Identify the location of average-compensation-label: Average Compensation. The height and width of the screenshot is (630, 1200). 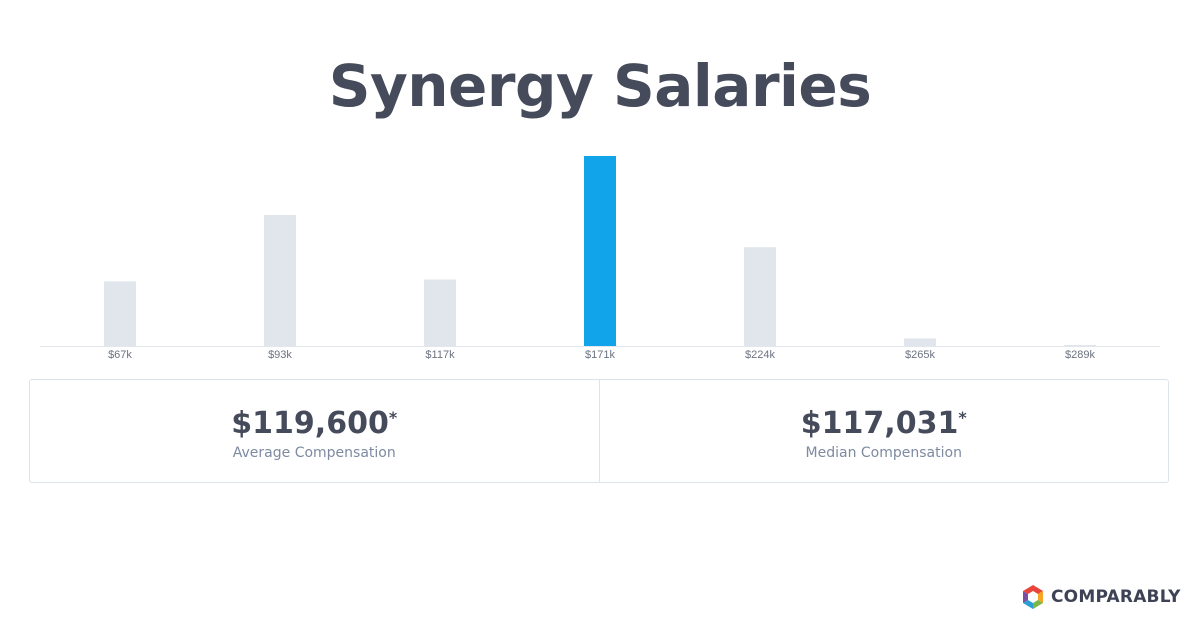
(314, 453).